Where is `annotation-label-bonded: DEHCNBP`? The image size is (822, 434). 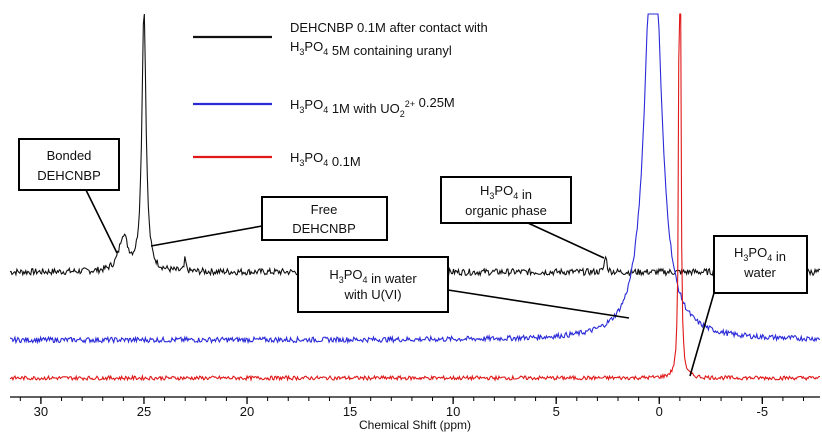 annotation-label-bonded: DEHCNBP is located at coordinates (69, 175).